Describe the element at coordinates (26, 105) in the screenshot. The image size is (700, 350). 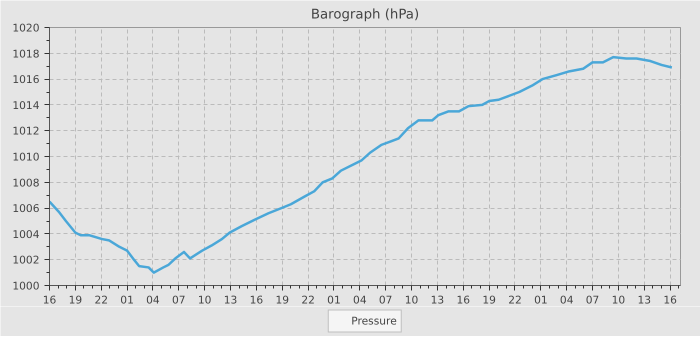
I see `y-tick-label: 1014` at that location.